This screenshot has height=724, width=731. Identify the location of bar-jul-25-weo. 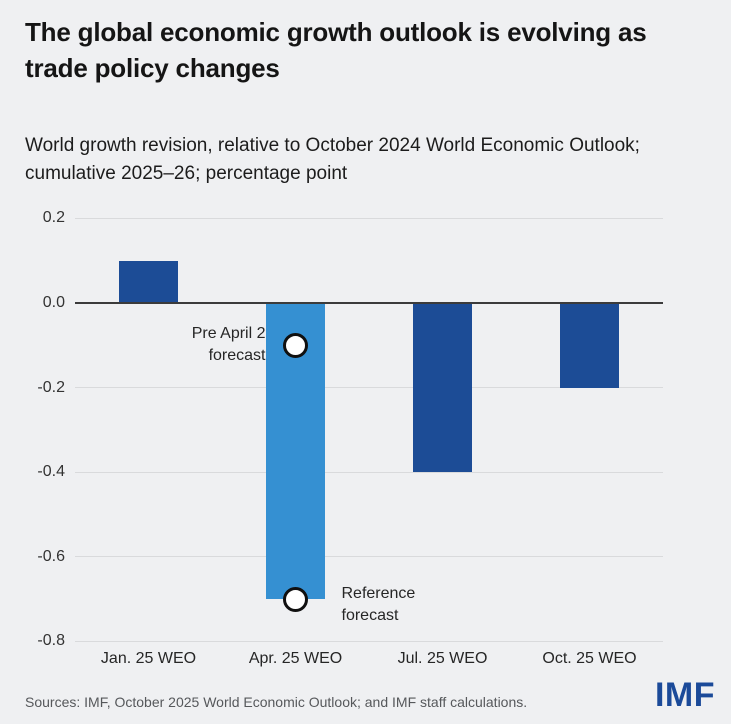
(442, 388).